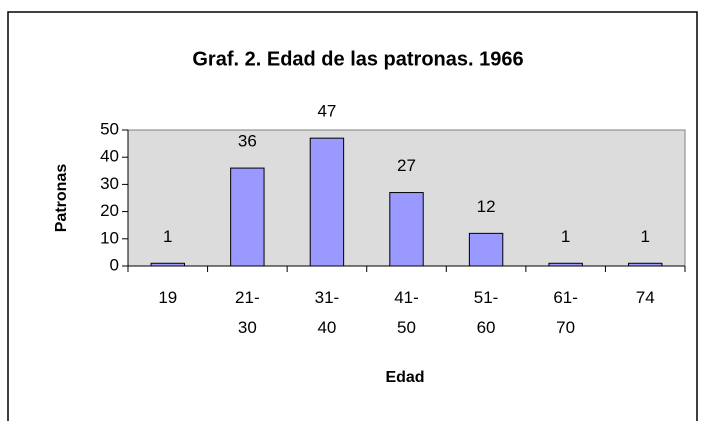 This screenshot has width=707, height=421. Describe the element at coordinates (645, 297) in the screenshot. I see `x-tick-label: 74` at that location.